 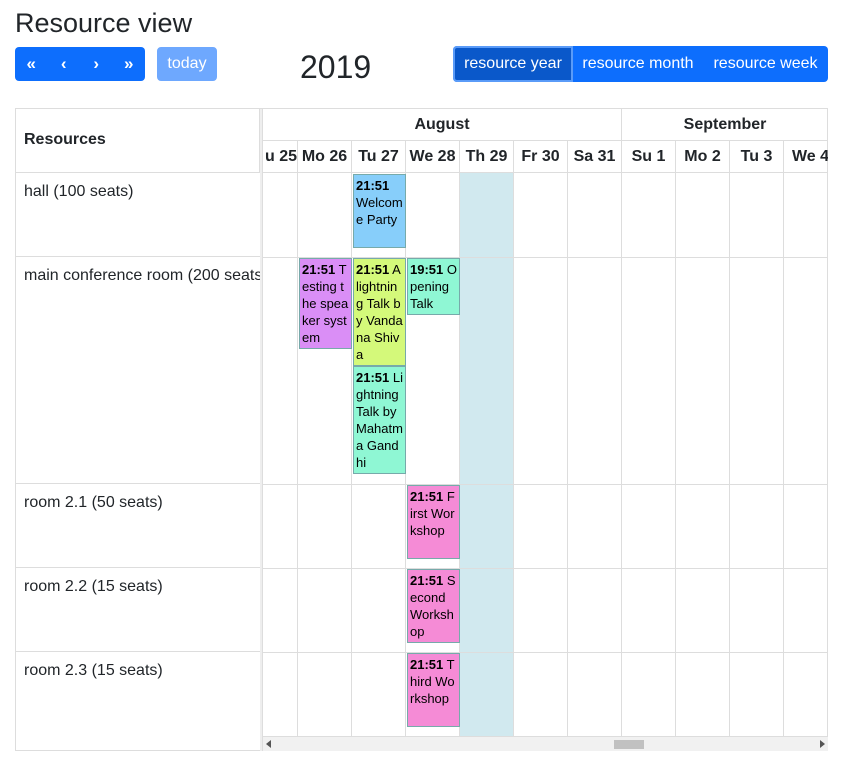 What do you see at coordinates (129, 63) in the screenshot?
I see `next-year-button: »` at bounding box center [129, 63].